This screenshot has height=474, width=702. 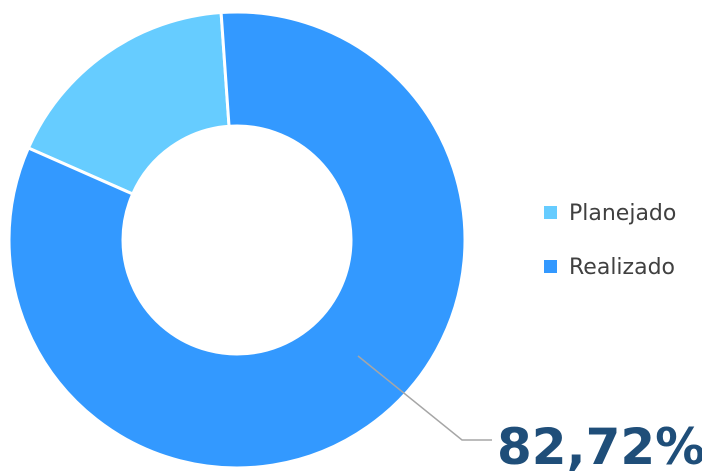 I want to click on legend-swatch-realizado, so click(x=550, y=266).